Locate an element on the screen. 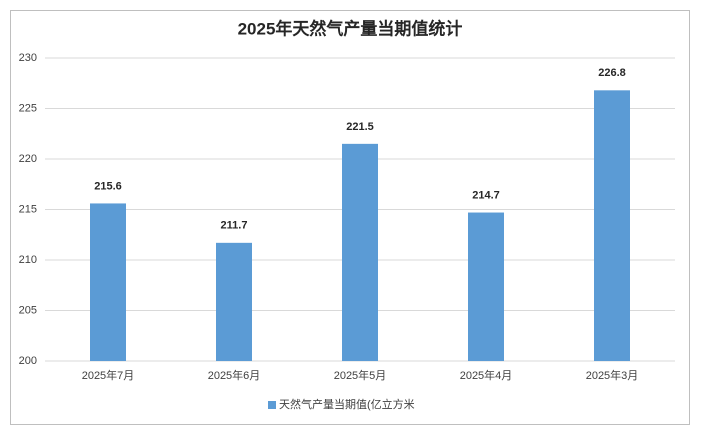 This screenshot has height=432, width=701. y-tick-label: 210 is located at coordinates (28, 260).